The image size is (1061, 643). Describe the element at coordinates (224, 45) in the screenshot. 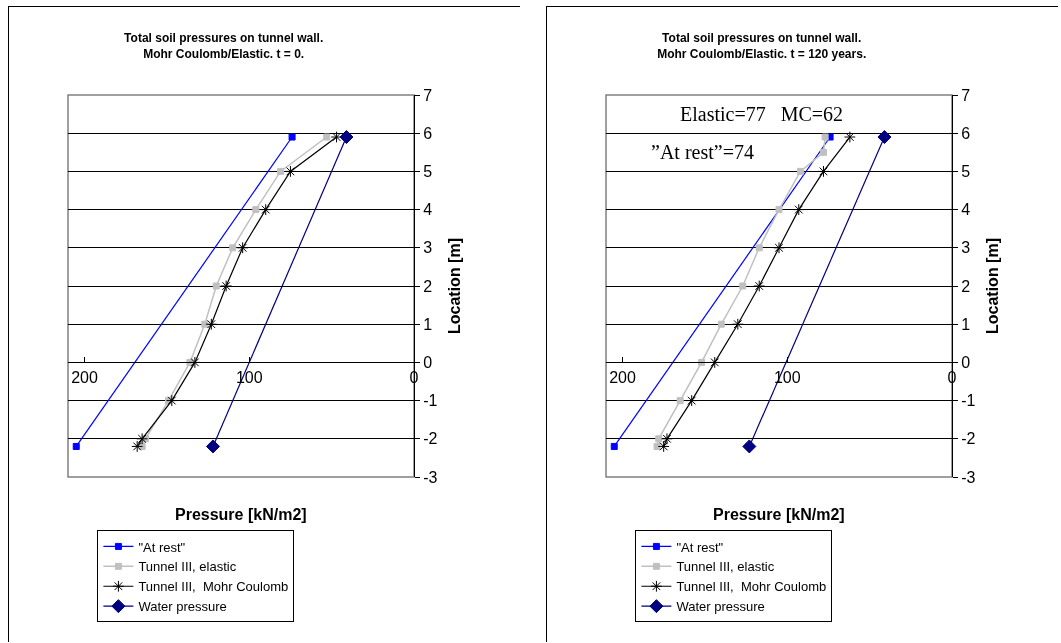

I see `chart-title: Total soil pressures on tunnel wall. Mohr Coulomb/Elastic. t = 0.` at that location.